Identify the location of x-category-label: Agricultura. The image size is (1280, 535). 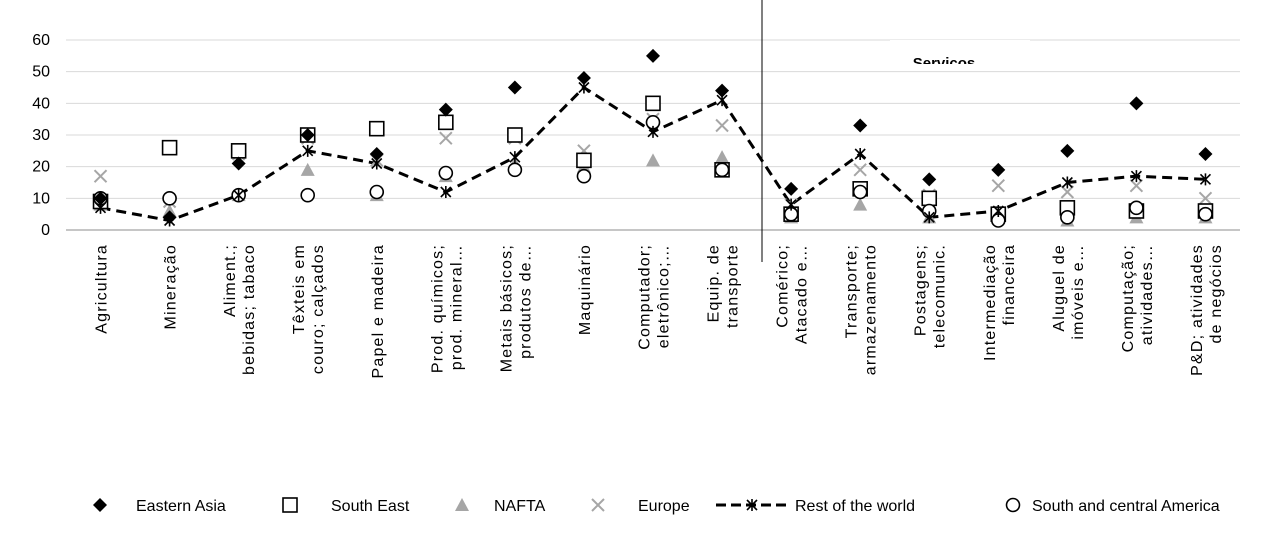
(102, 289).